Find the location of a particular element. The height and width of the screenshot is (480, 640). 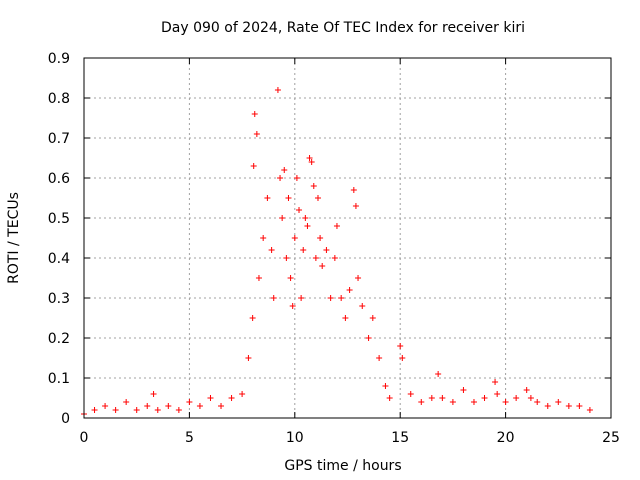

y-axis-label: ROTI / TECUs is located at coordinates (14, 238).